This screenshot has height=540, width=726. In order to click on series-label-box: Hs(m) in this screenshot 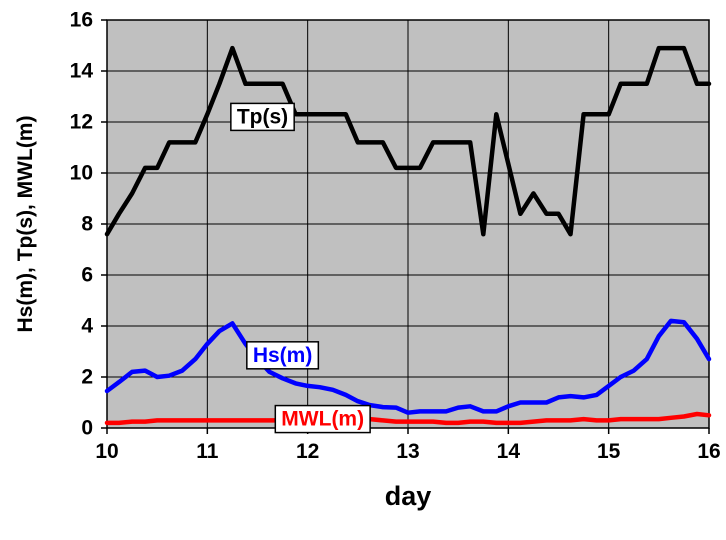, I will do `click(283, 355)`.